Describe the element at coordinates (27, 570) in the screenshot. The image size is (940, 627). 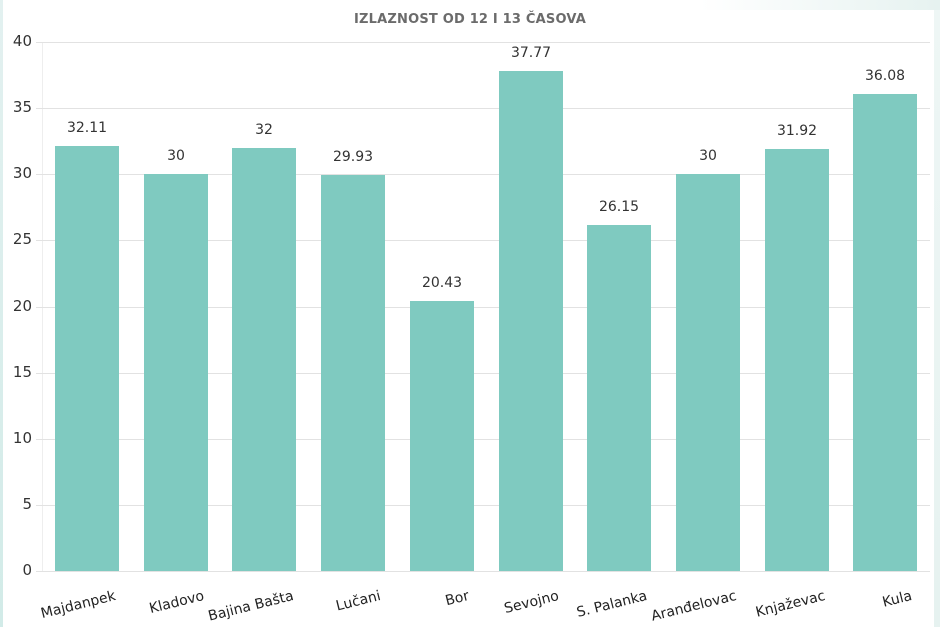
I see `y-tick-label: 0` at that location.